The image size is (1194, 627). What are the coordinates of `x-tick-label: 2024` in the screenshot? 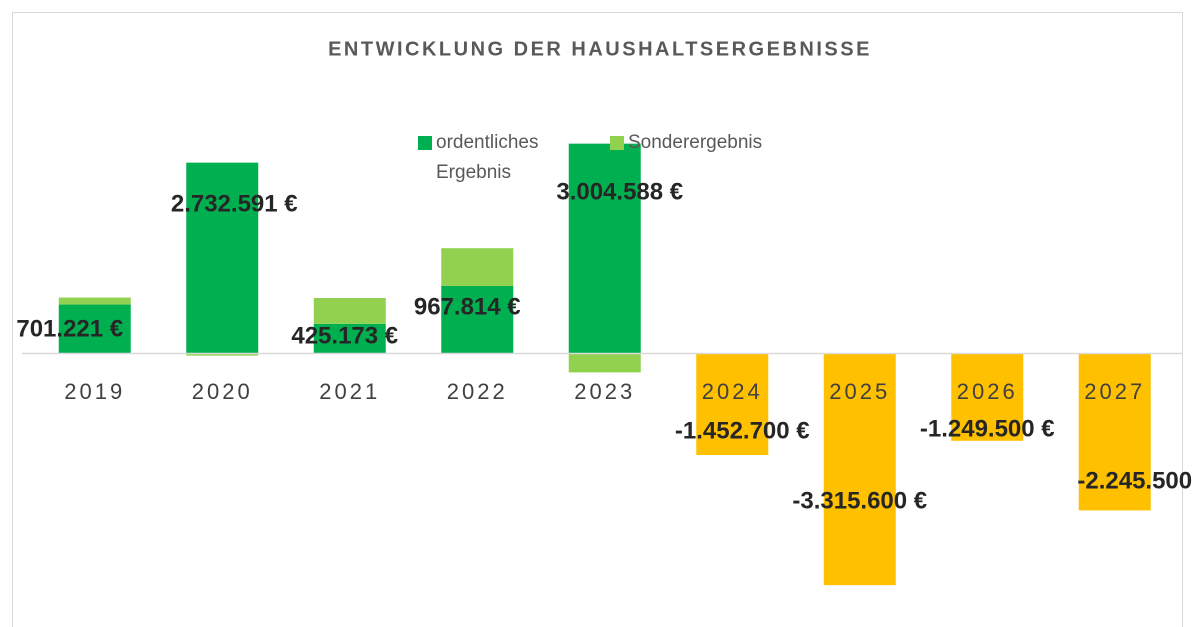 It's located at (732, 391).